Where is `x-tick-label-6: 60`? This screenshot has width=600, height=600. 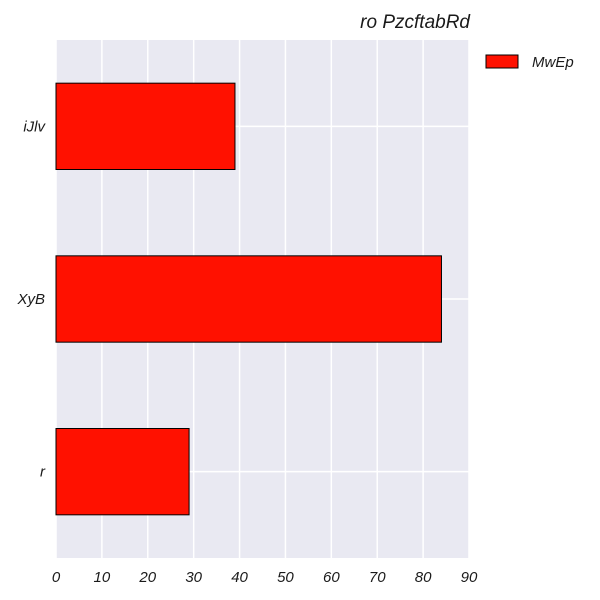 x-tick-label-6: 60 is located at coordinates (331, 577).